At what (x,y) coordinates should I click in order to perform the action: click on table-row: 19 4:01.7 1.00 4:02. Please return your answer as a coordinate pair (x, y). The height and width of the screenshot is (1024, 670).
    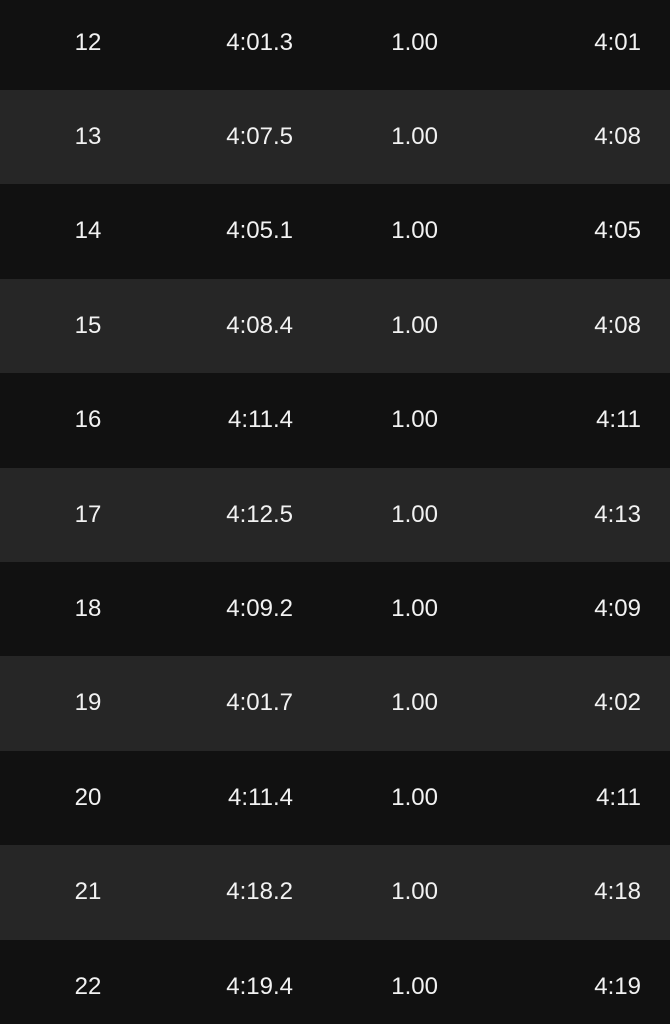
    Looking at the image, I should click on (335, 703).